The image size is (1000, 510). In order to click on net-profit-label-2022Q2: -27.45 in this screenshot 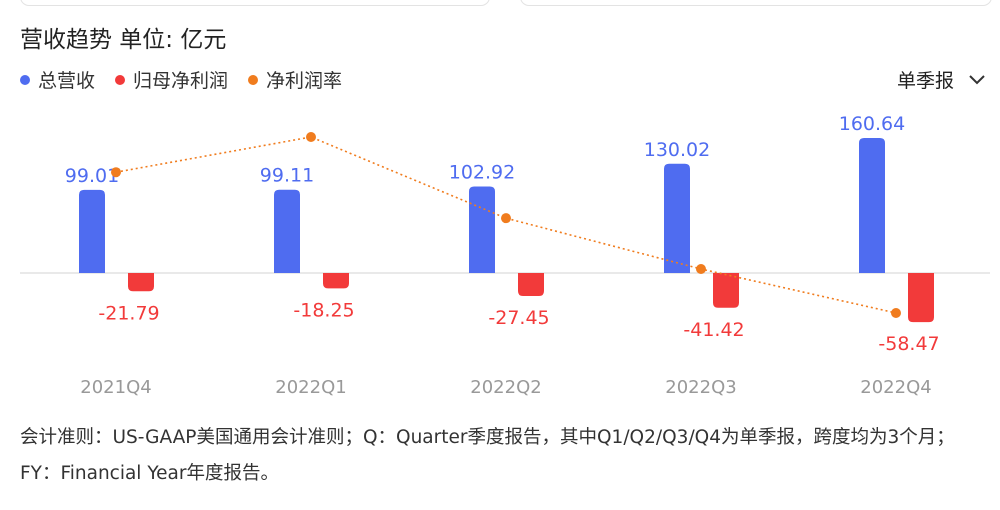, I will do `click(518, 318)`.